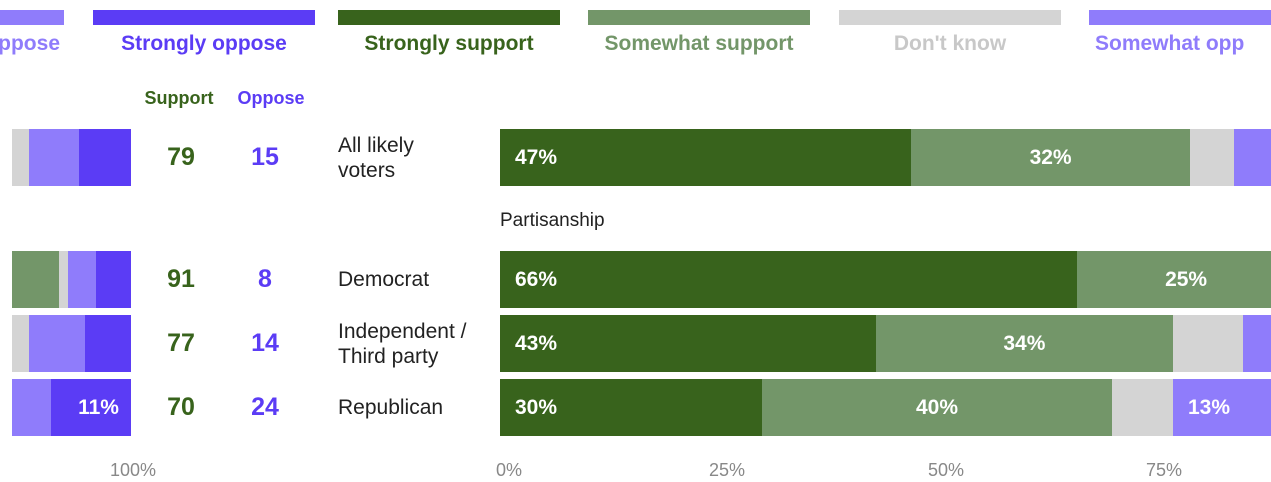 This screenshot has width=1271, height=482. Describe the element at coordinates (30, 43) in the screenshot. I see `legend-label: oppose` at that location.